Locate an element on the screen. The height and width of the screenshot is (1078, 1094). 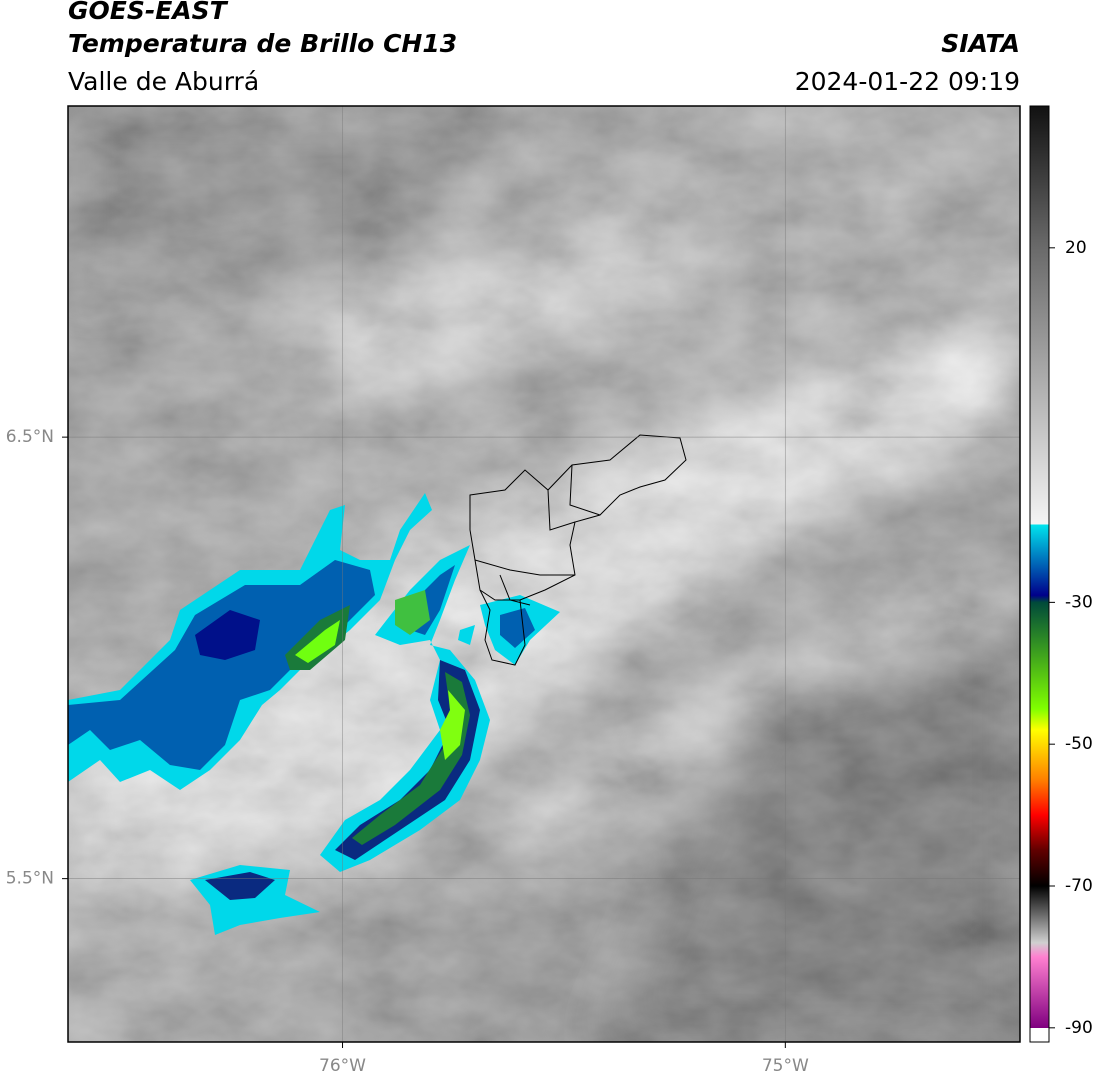
colorbar-tick-label: -90 is located at coordinates (1079, 1028).